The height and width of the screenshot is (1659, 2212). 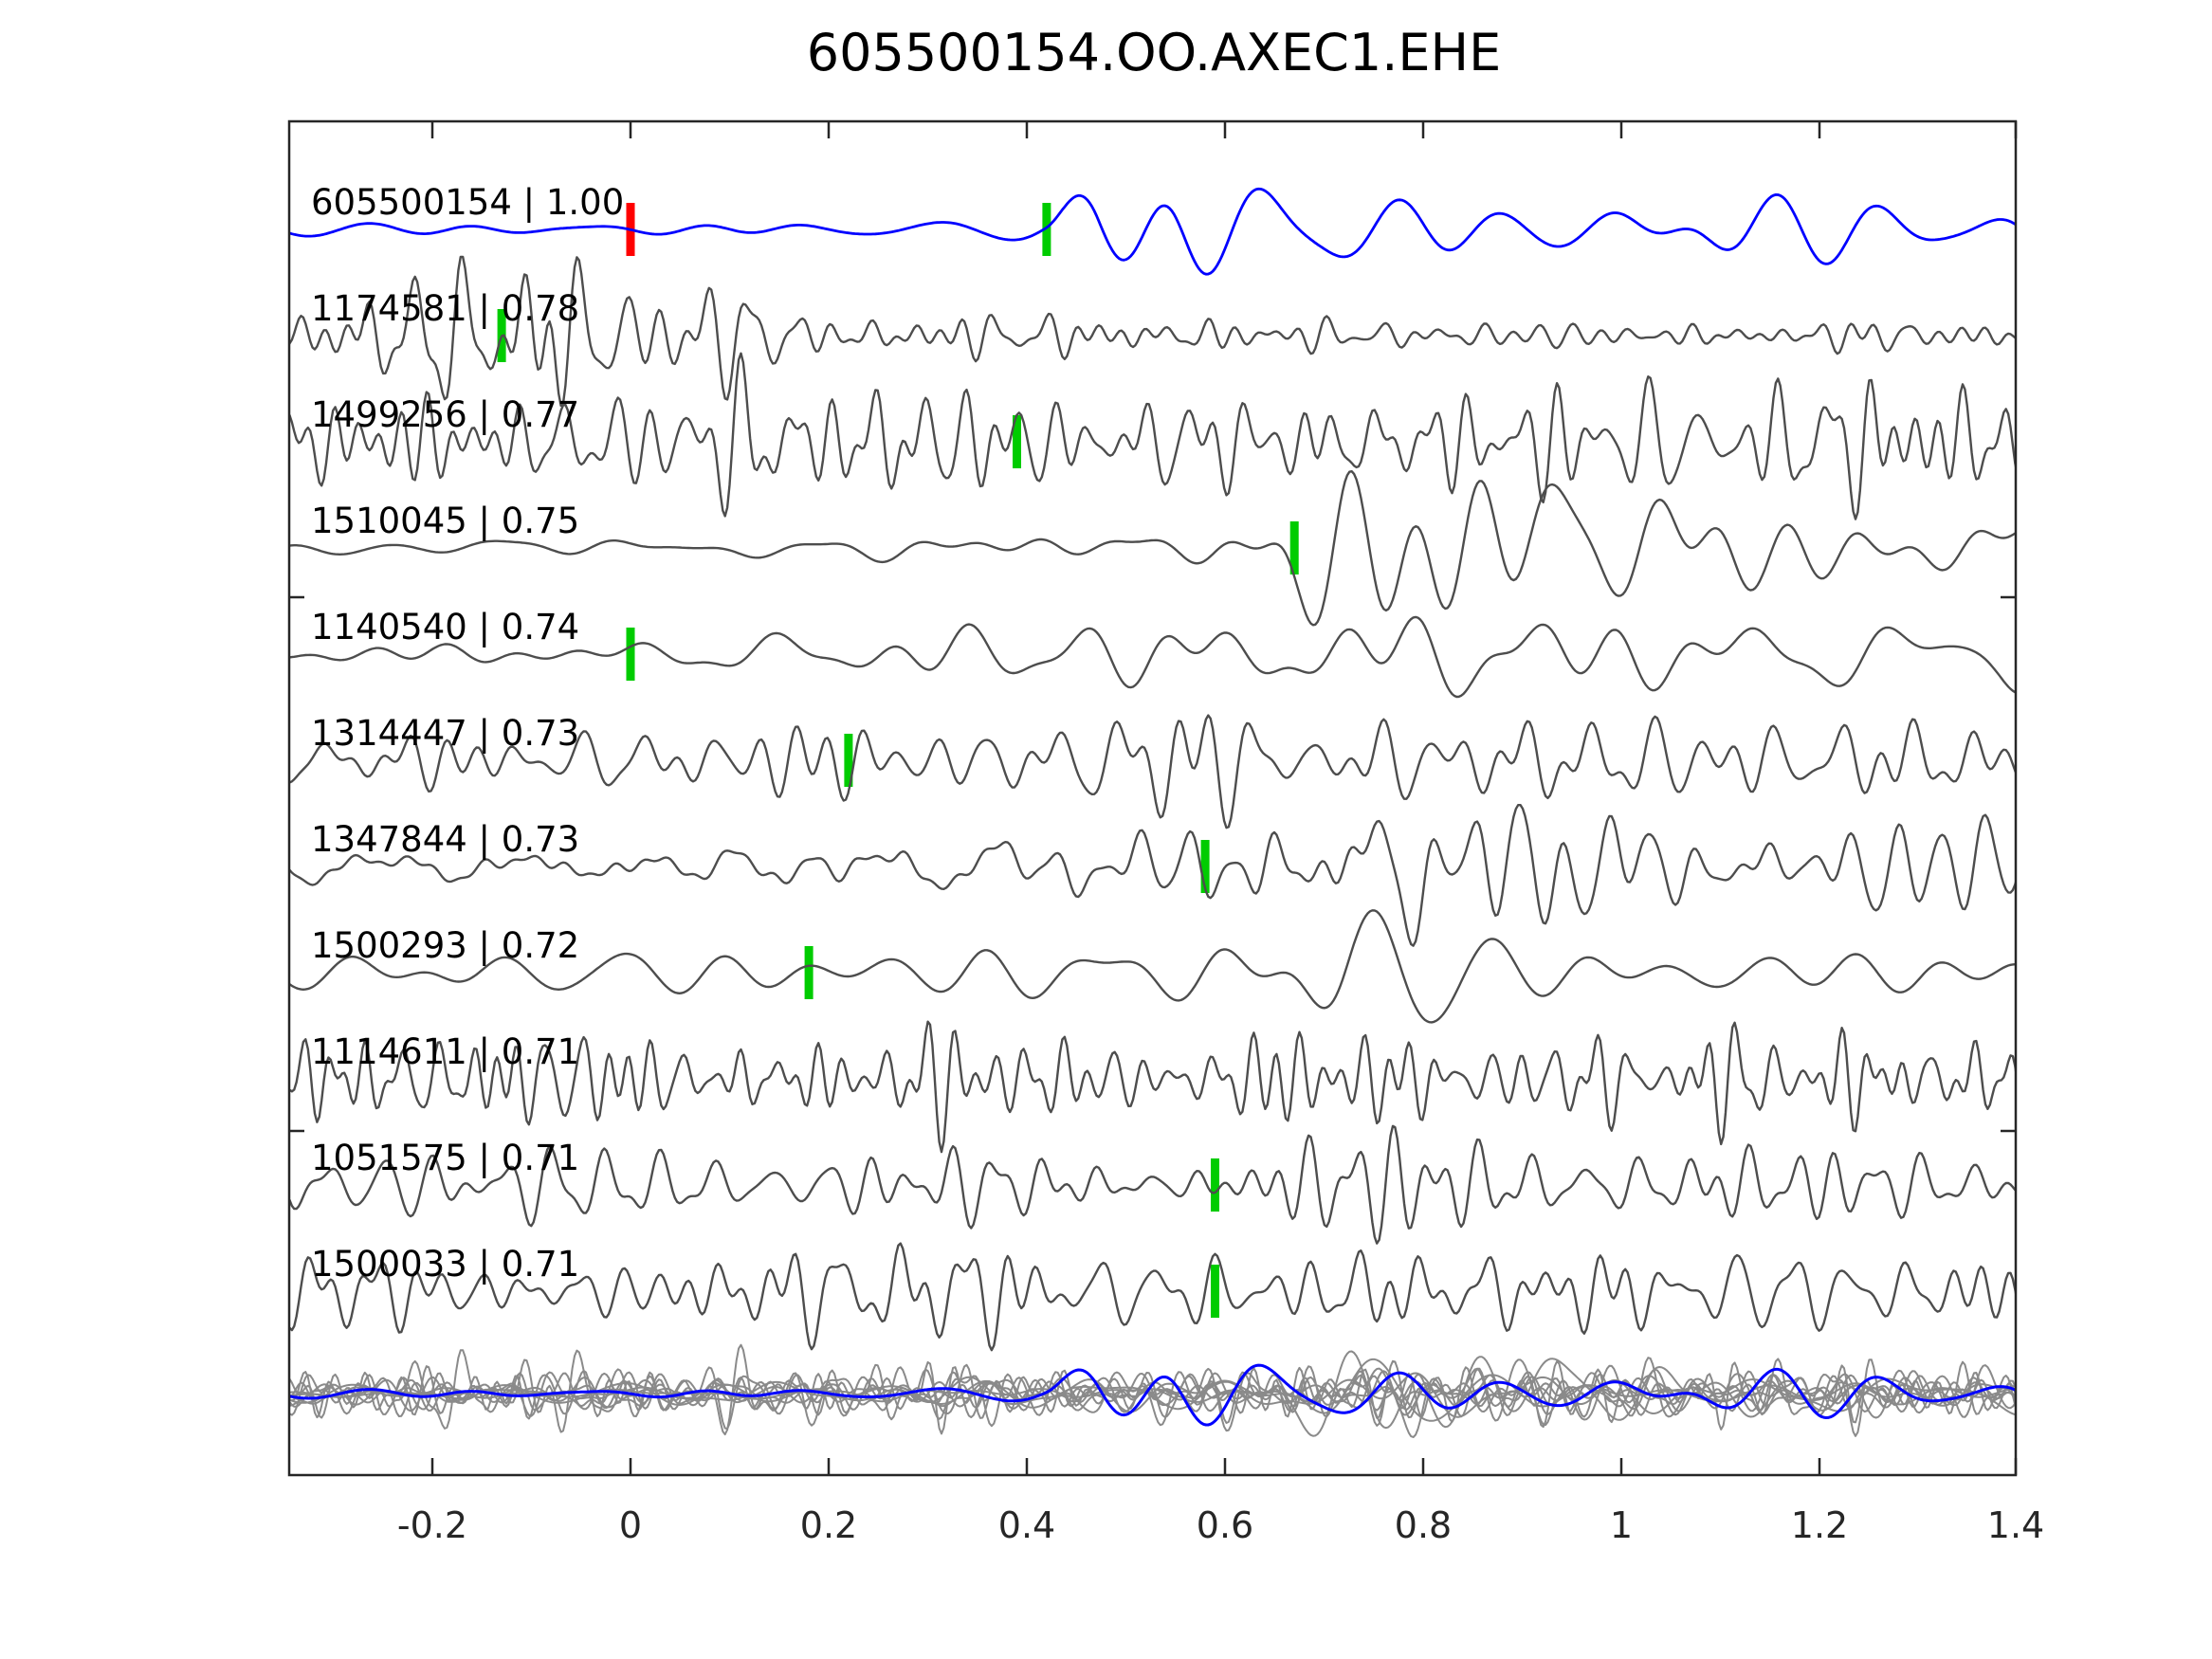 I want to click on x-tick-label: -0.2, so click(x=432, y=1525).